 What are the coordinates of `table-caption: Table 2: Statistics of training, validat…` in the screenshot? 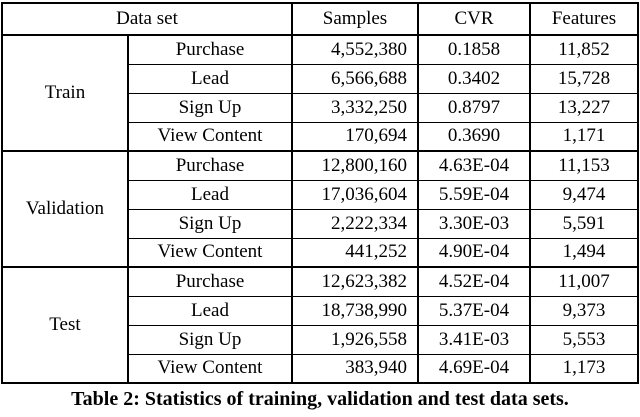 It's located at (320, 399).